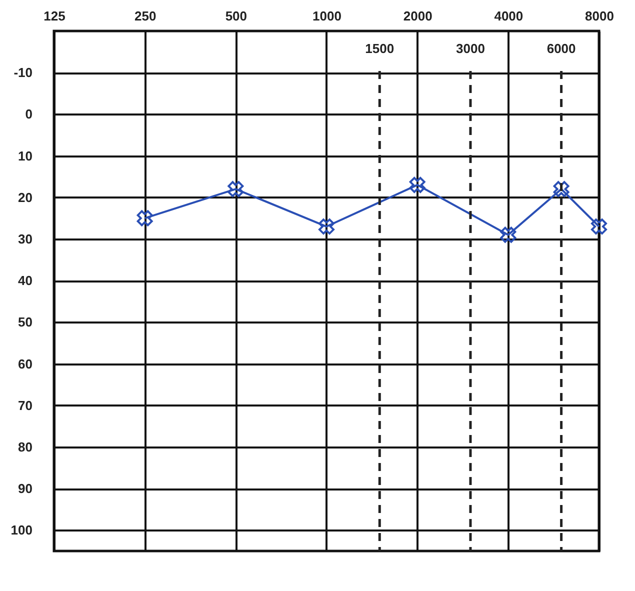  I want to click on x-tick-label: 250, so click(145, 16).